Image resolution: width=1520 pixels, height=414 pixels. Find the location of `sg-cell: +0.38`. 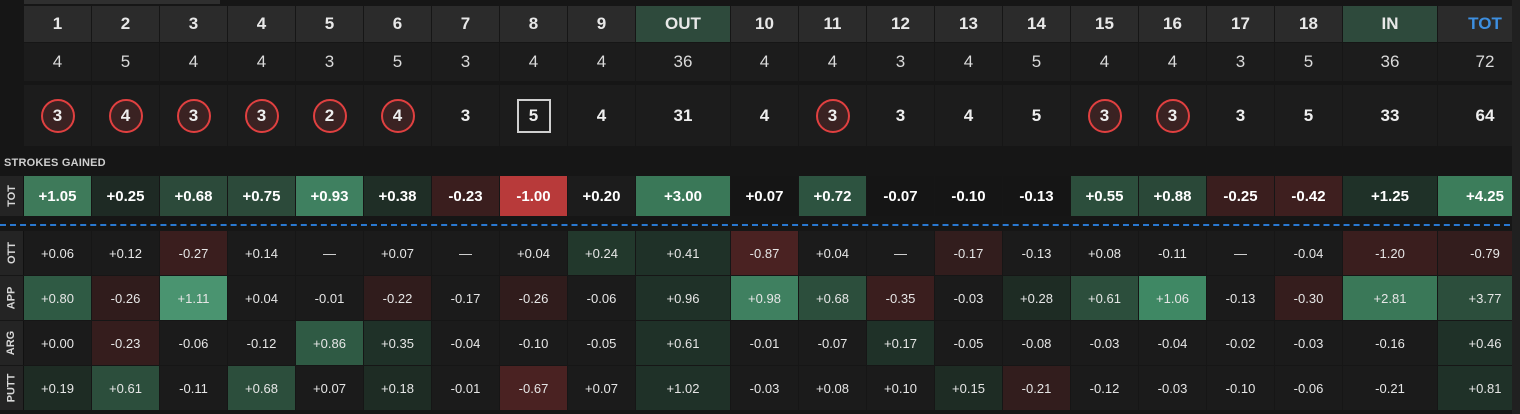

sg-cell: +0.38 is located at coordinates (397, 196).